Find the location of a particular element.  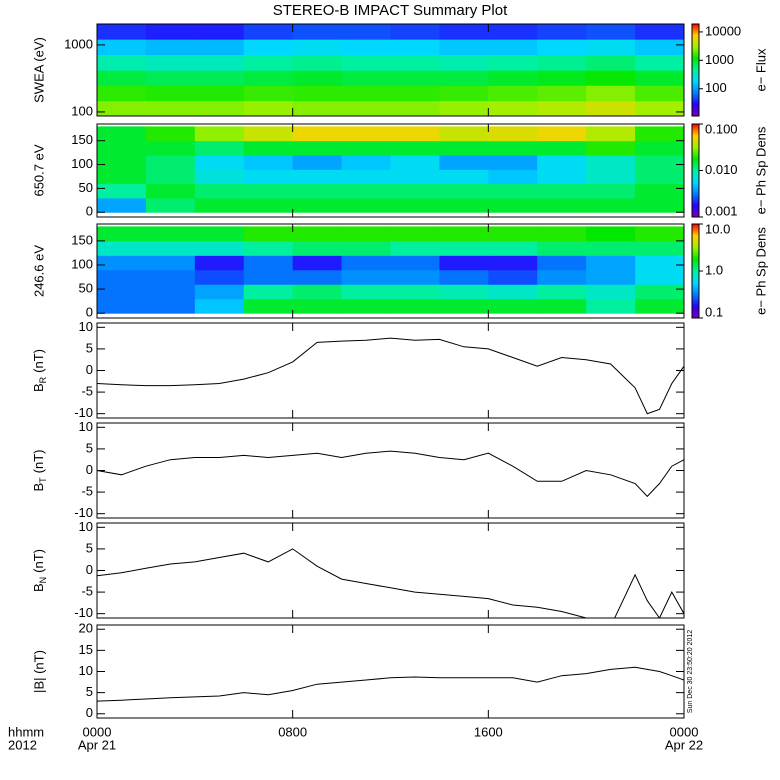

y-axis-label: BT (nT) is located at coordinates (39, 470).